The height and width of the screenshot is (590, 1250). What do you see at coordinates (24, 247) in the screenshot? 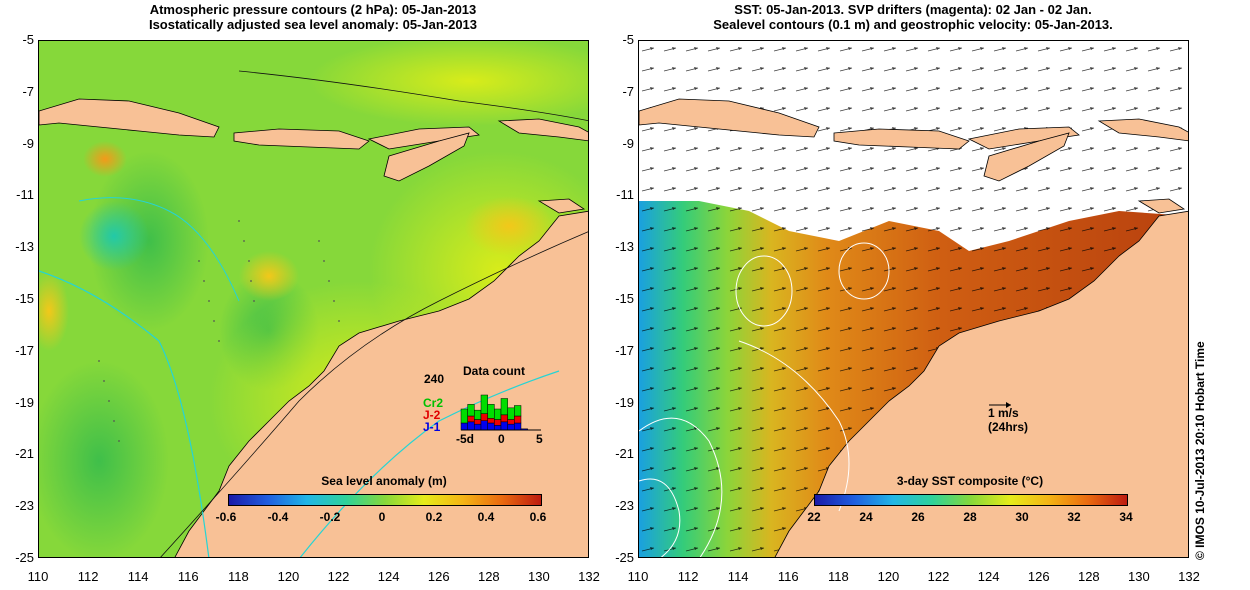
I see `left-y-tick-label: -13` at bounding box center [24, 247].